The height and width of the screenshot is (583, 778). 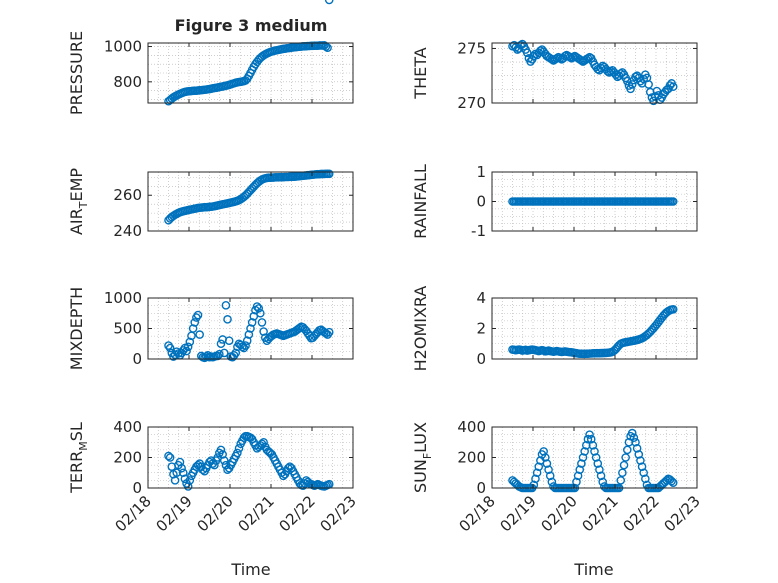 What do you see at coordinates (481, 298) in the screenshot?
I see `y-tick-label: 4` at bounding box center [481, 298].